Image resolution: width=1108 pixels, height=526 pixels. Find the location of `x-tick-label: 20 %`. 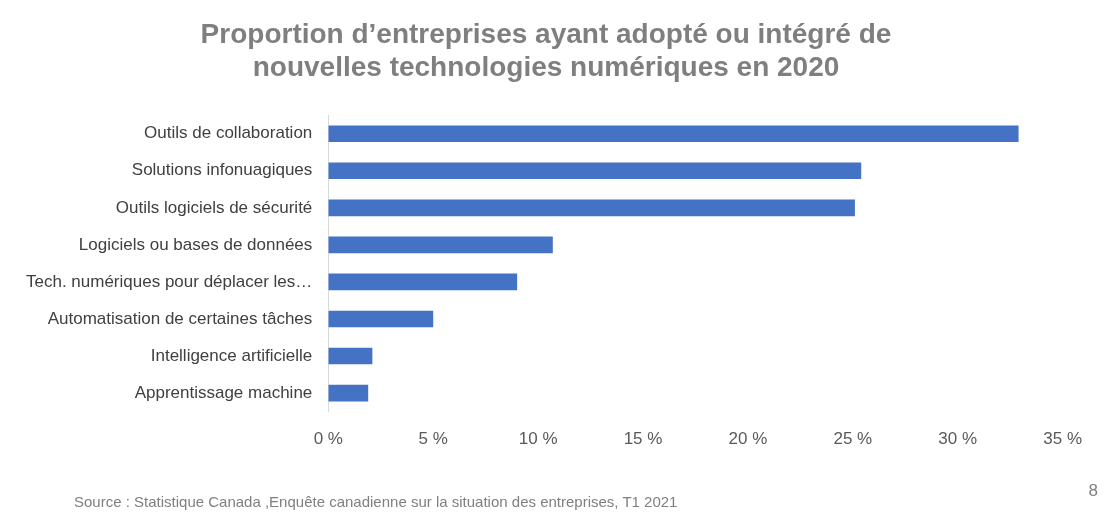

x-tick-label: 20 % is located at coordinates (748, 439).